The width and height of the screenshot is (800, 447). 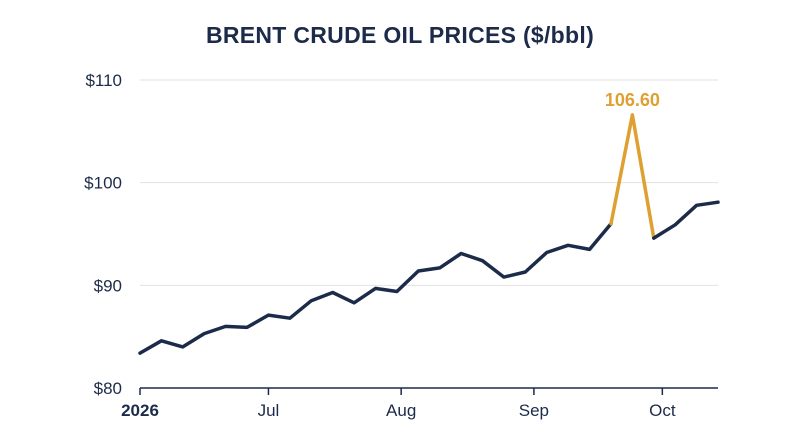 I want to click on y-tick-label: $100, so click(x=103, y=183).